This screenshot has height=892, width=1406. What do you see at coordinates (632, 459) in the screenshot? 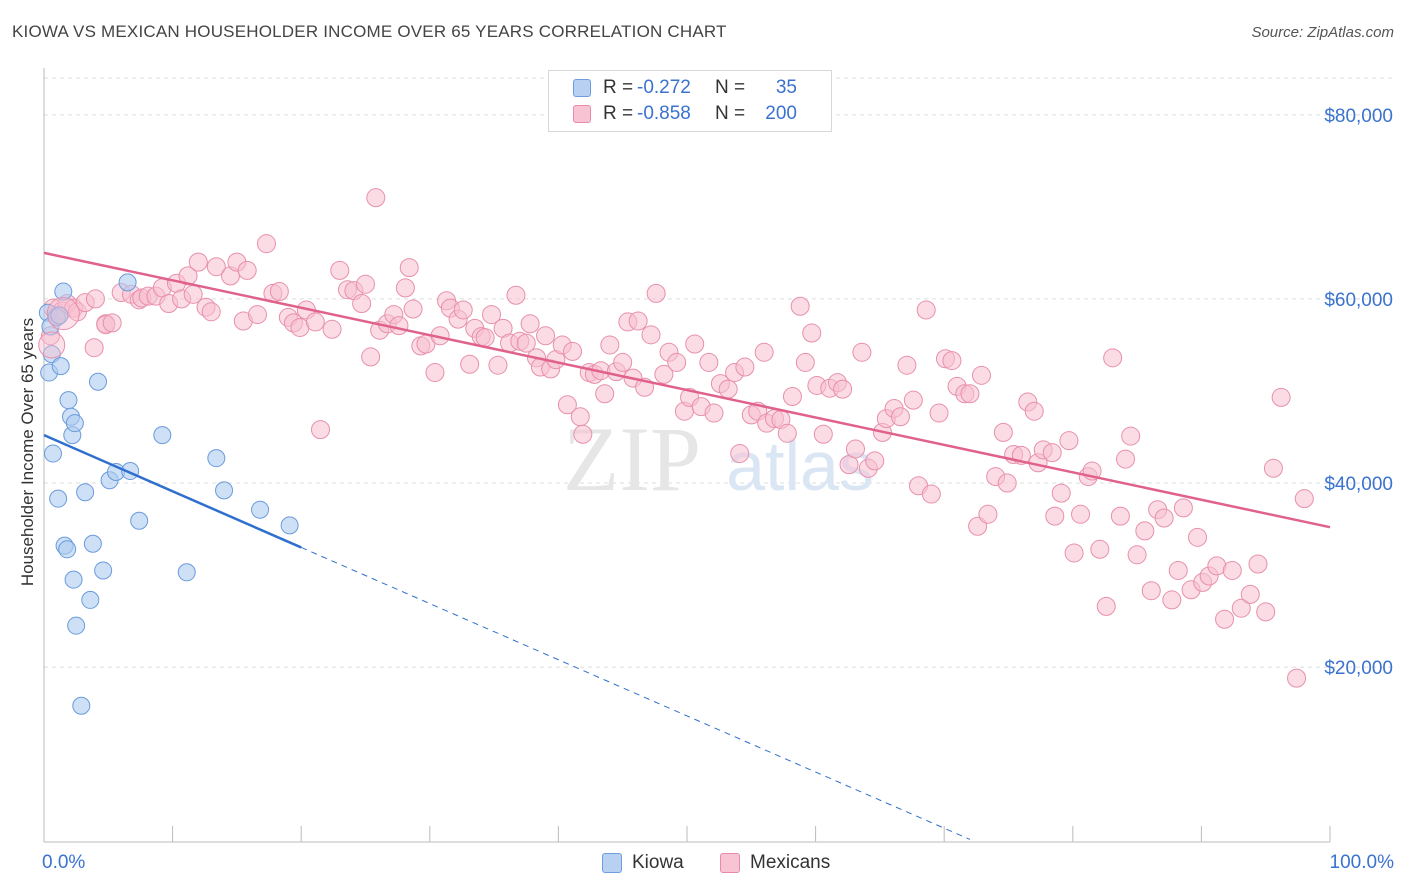
I see `watermark-zip: ZIP` at bounding box center [632, 459].